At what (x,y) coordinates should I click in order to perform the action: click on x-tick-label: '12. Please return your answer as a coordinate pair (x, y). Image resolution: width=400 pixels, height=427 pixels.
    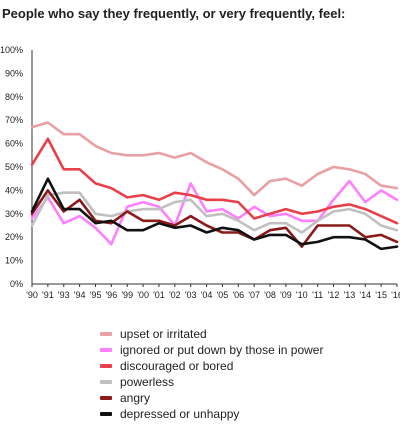
    Looking at the image, I should click on (334, 295).